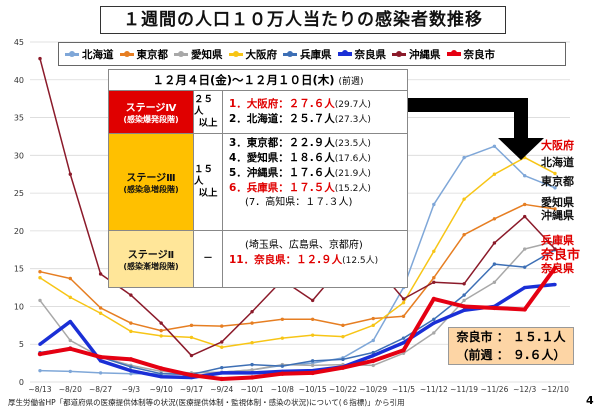 This screenshot has height=415, width=600. Describe the element at coordinates (21, 344) in the screenshot. I see `y-tick-label: 5` at that location.